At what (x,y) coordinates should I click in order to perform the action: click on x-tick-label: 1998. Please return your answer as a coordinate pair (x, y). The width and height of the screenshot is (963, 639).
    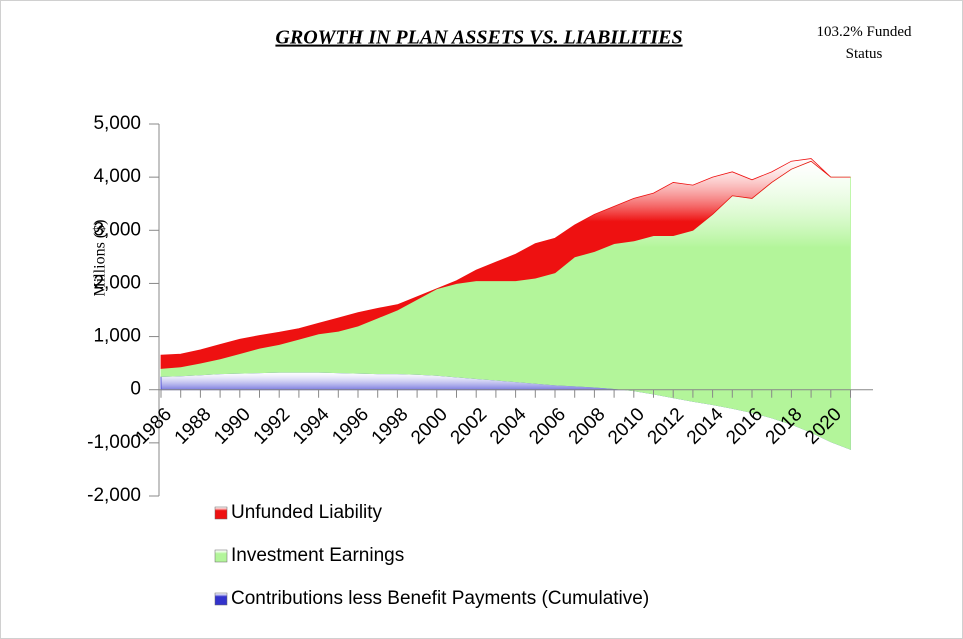
    Looking at the image, I should click on (390, 426).